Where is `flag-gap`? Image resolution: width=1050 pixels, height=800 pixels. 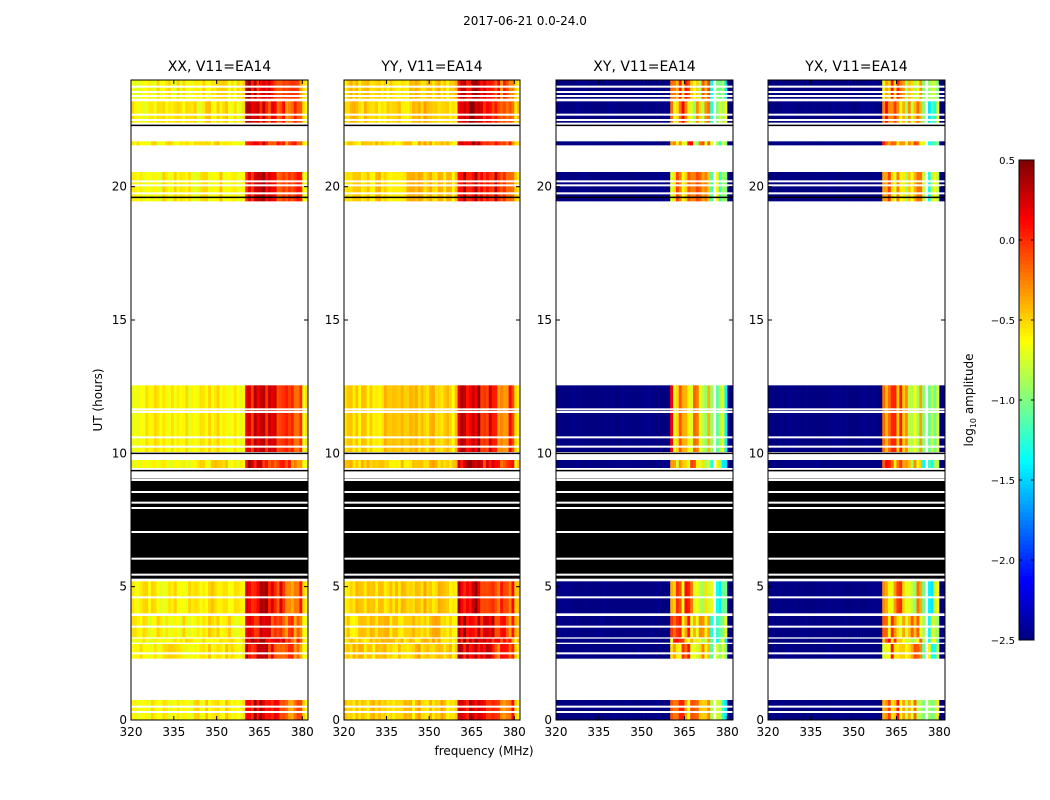
flag-gap is located at coordinates (432, 480).